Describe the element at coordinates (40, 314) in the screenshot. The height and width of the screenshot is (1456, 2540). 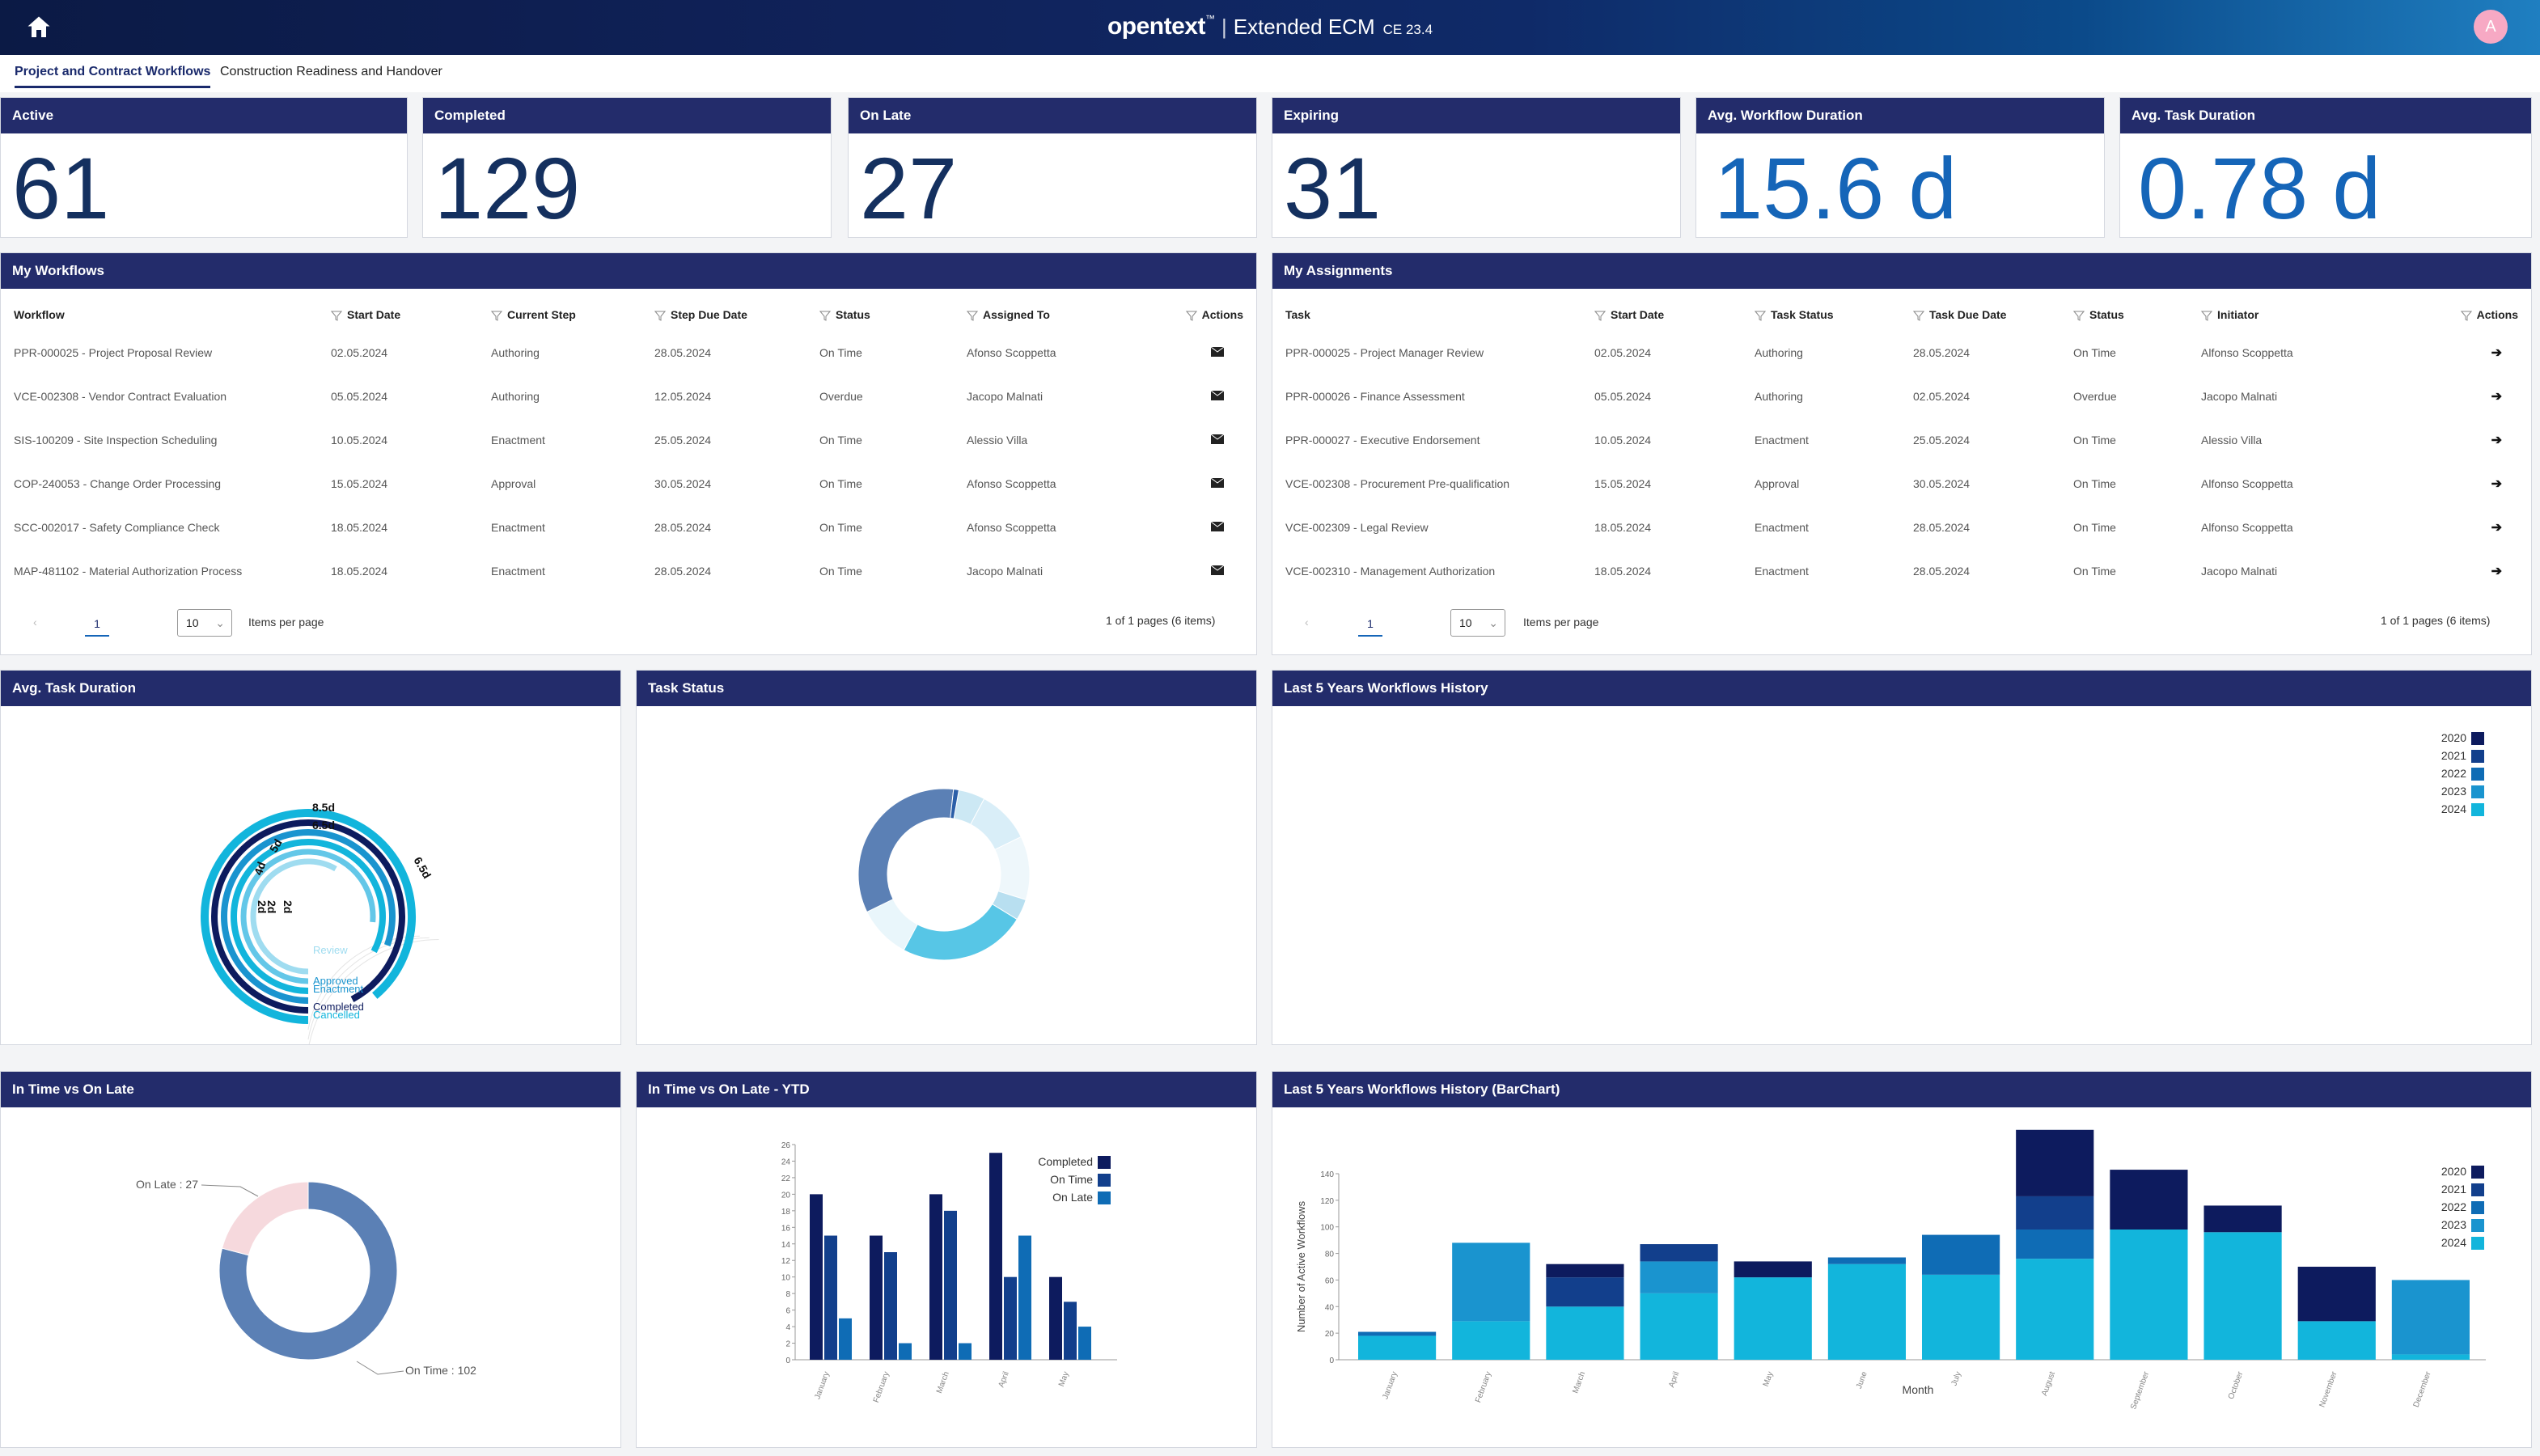
I see `column-header: Workflow` at that location.